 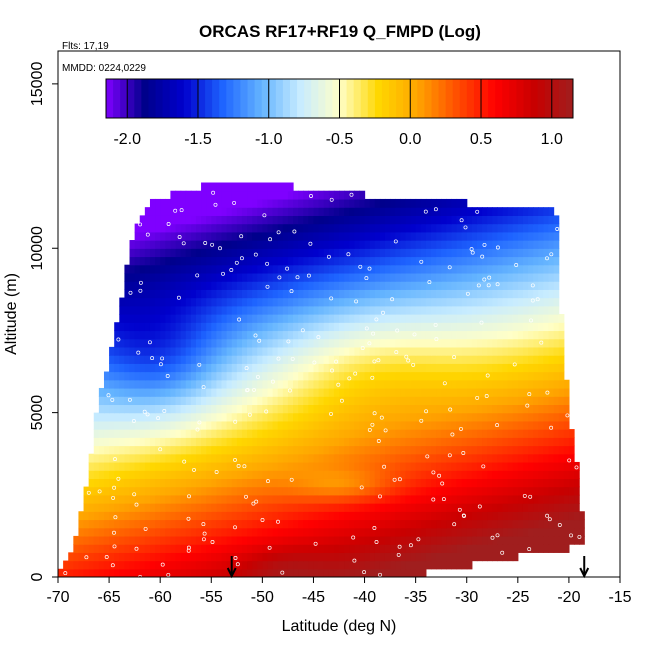 I want to click on arrow-head, so click(x=231, y=573).